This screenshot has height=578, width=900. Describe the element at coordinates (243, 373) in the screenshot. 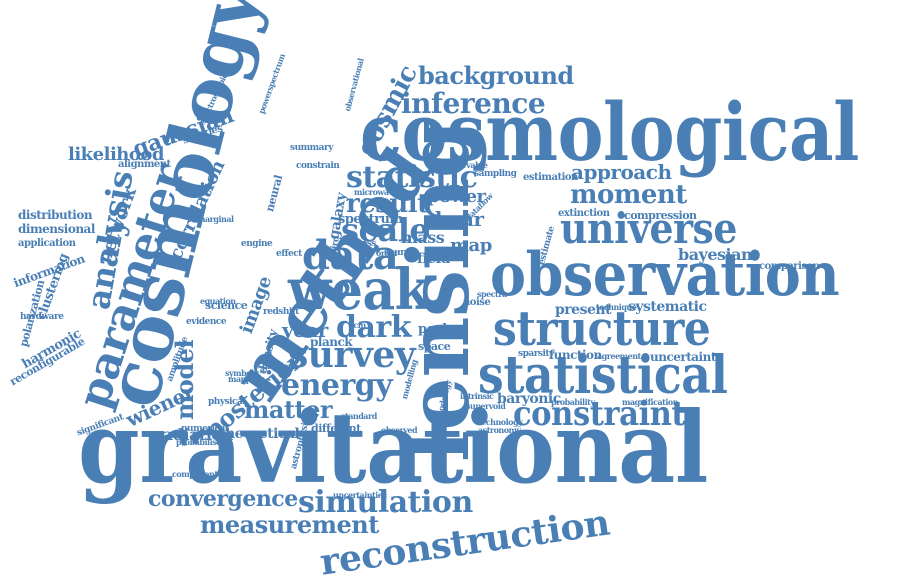

I see `cloud-word: symbolic` at that location.